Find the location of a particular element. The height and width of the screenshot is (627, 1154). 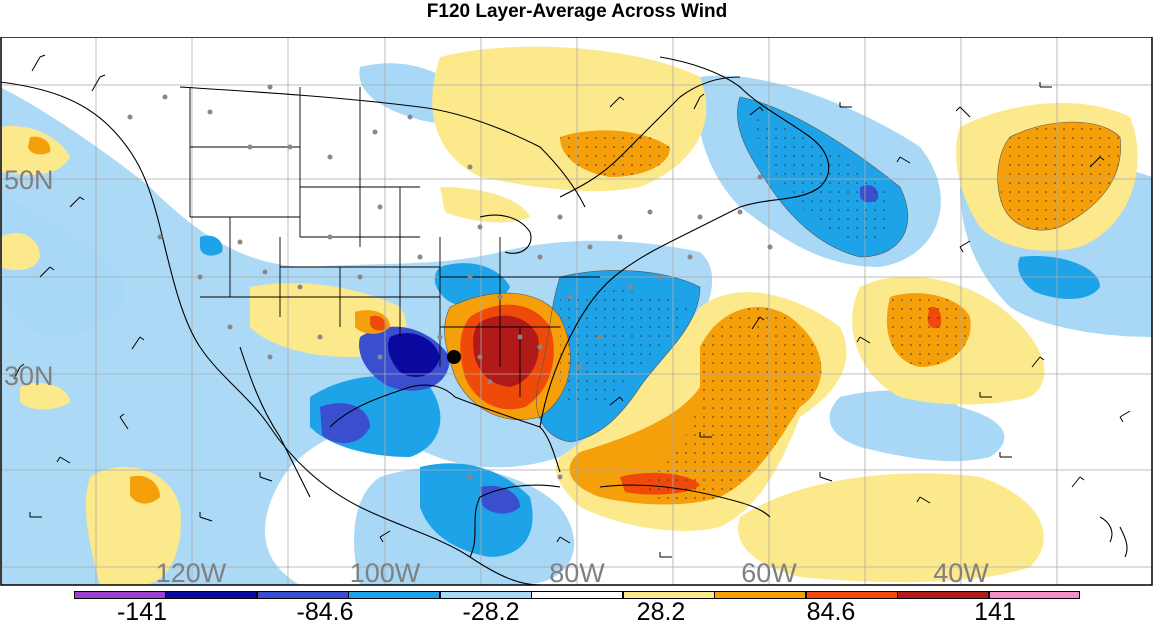

svg-text: 100W is located at coordinates (385, 572).